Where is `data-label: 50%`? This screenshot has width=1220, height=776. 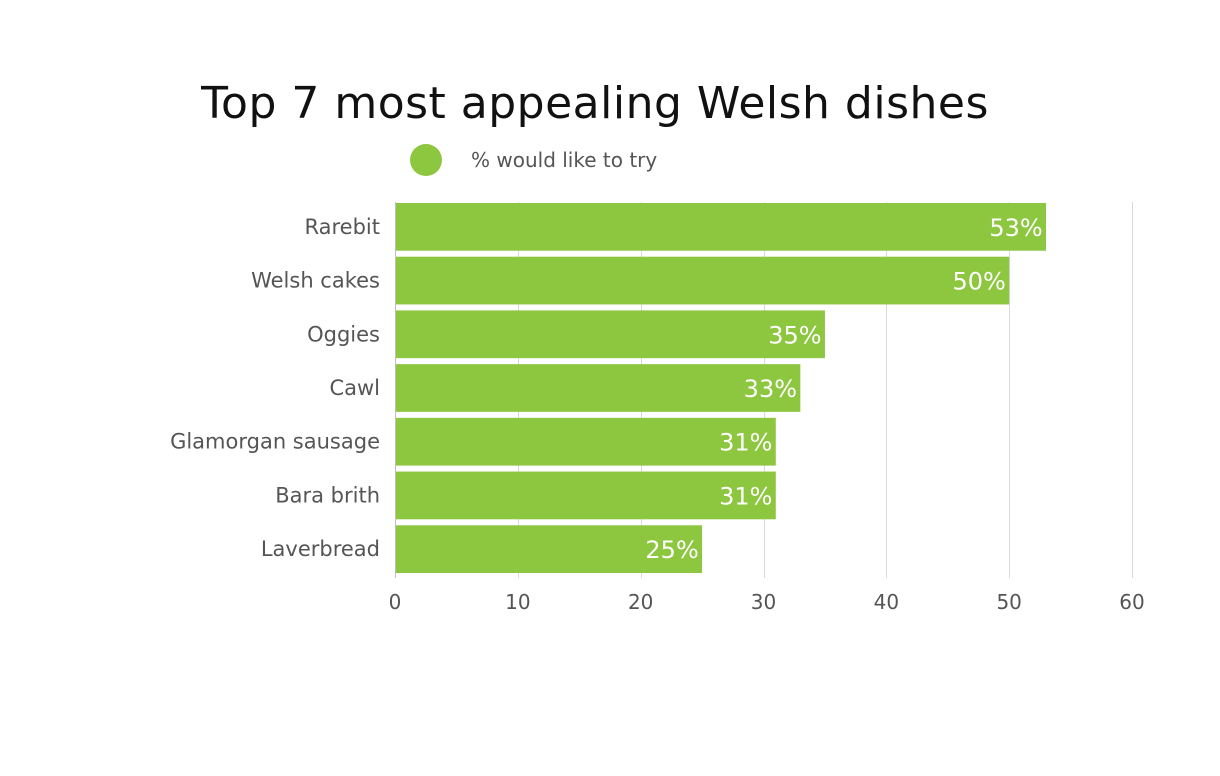
data-label: 50% is located at coordinates (978, 282).